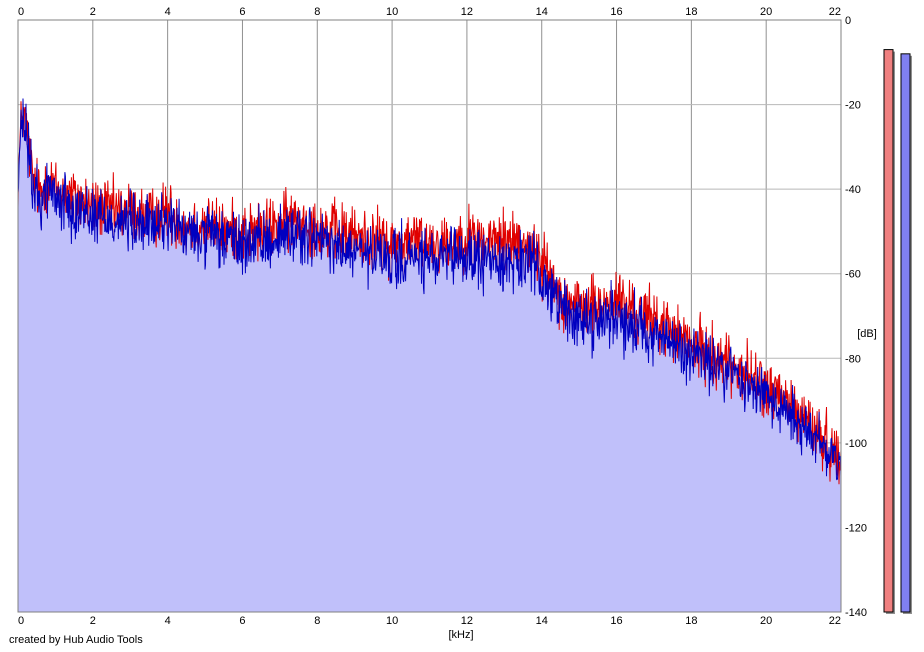  Describe the element at coordinates (93, 621) in the screenshot. I see `x-tick-label-bottom: 2` at that location.